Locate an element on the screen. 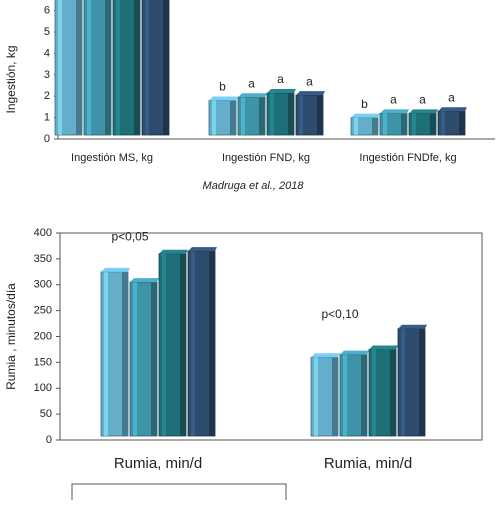 The height and width of the screenshot is (505, 503). annotation: p<0,10 is located at coordinates (339, 314).